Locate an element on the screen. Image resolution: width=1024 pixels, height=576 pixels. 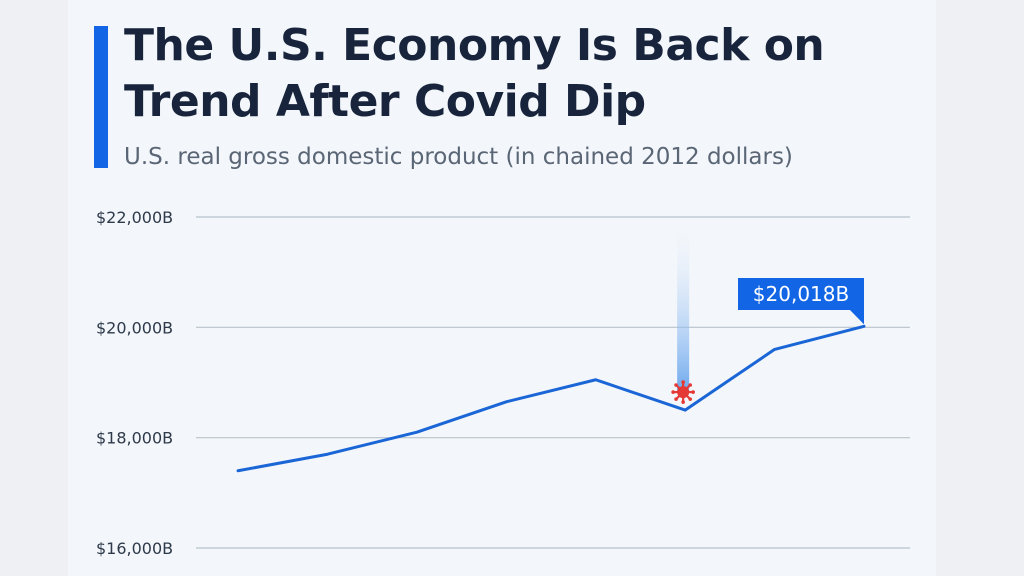
callout-box is located at coordinates (801, 301).